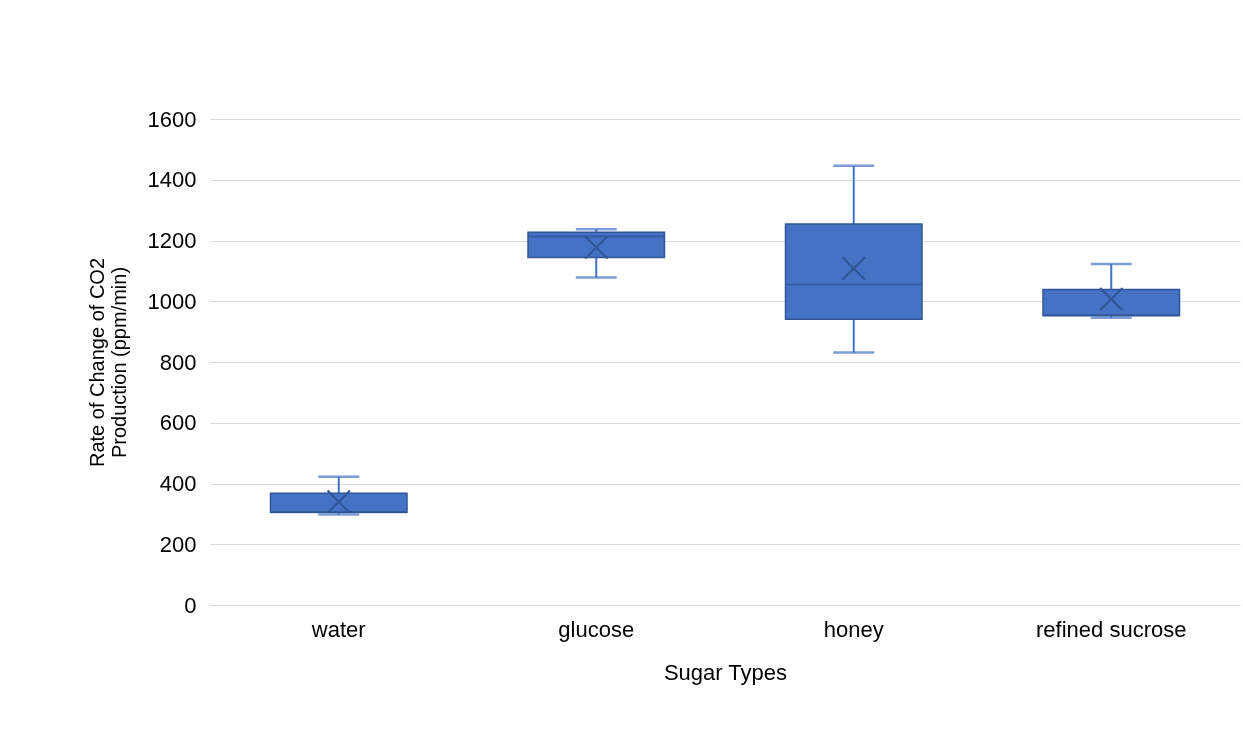  I want to click on y-tick-label: 1200, so click(172, 240).